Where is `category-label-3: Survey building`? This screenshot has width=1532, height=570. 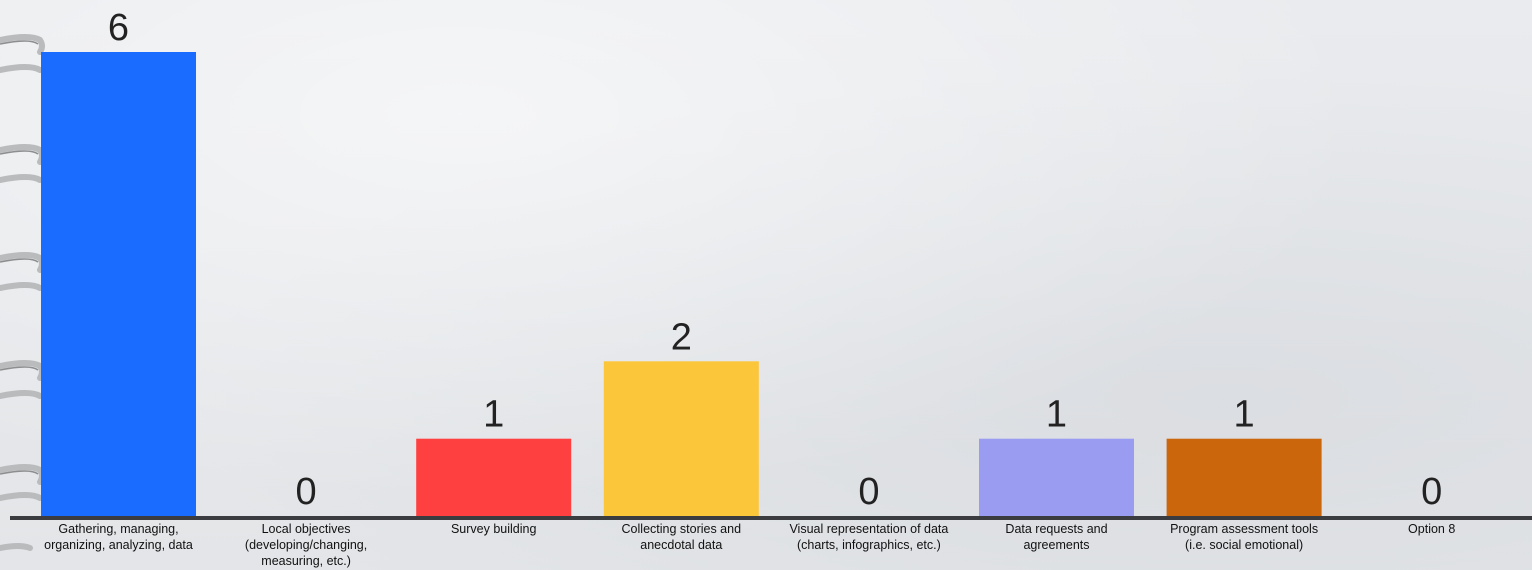
category-label-3: Survey building is located at coordinates (493, 529).